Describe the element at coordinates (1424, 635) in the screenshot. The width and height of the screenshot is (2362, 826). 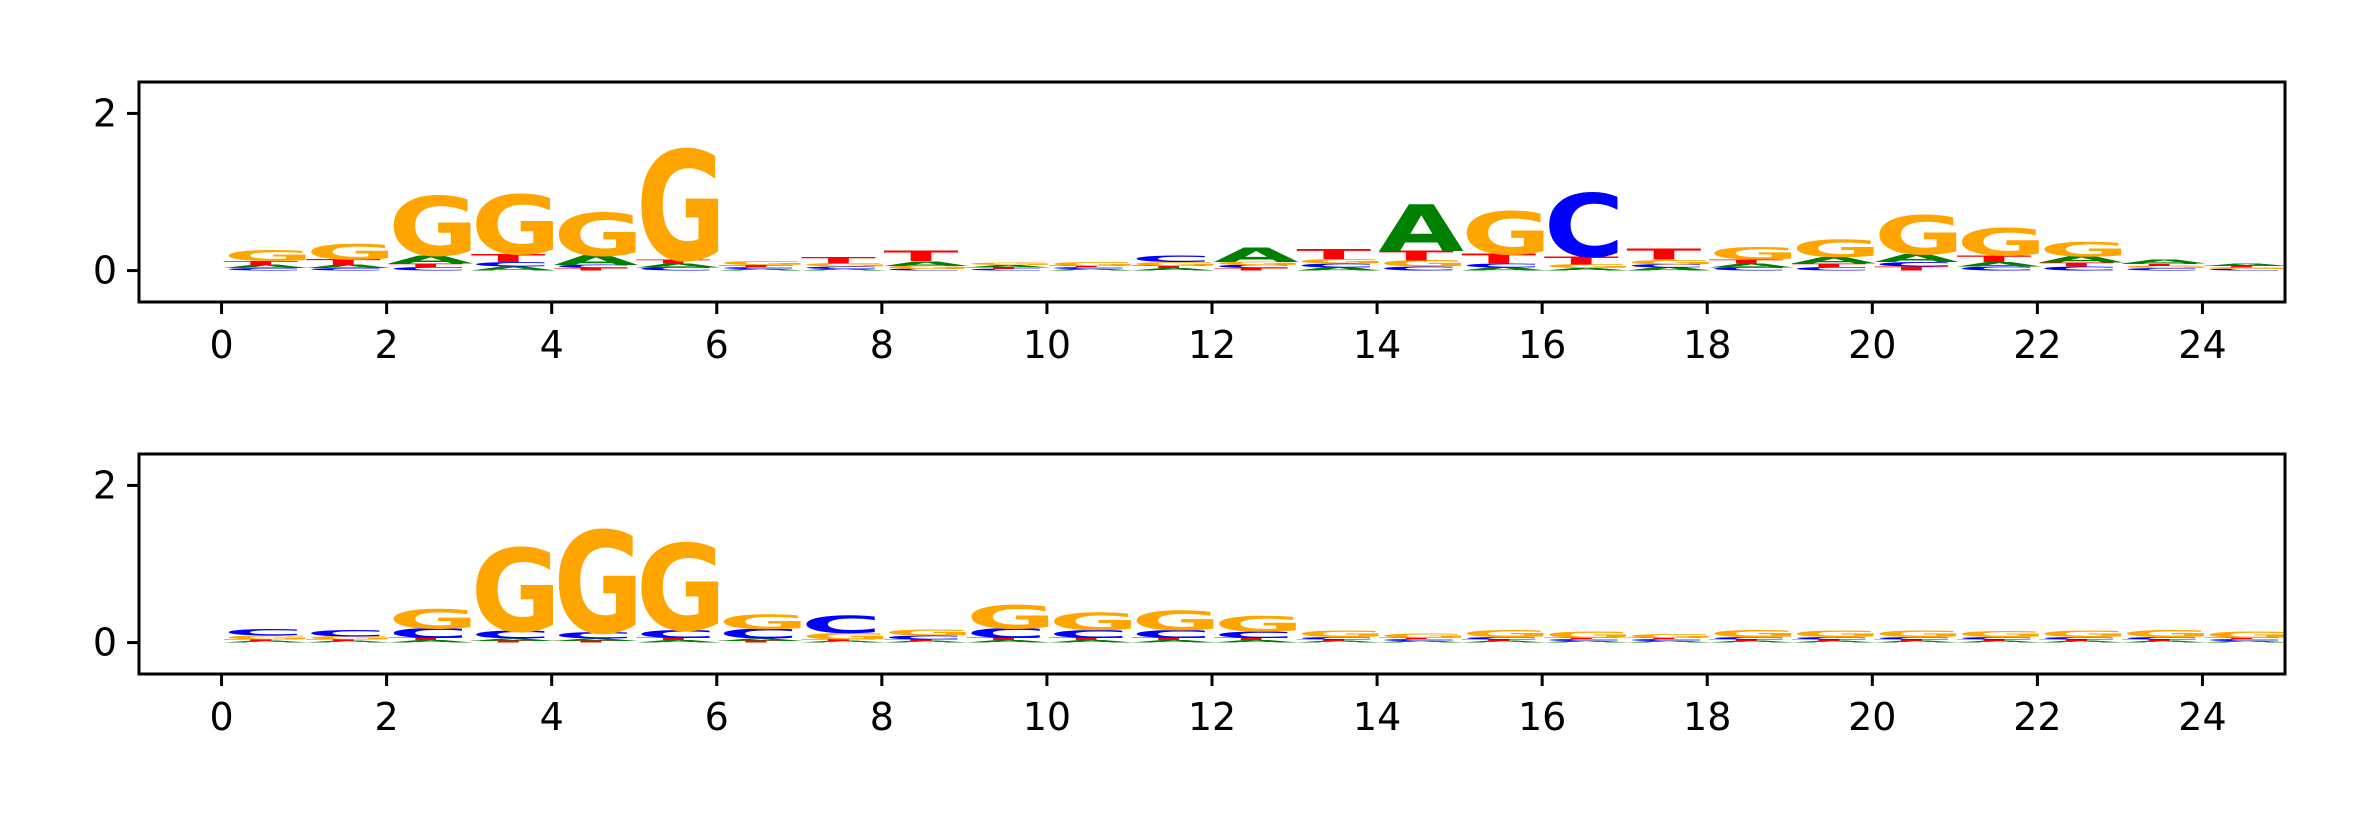
I see `logo-letter-G-pos-14: G` at that location.